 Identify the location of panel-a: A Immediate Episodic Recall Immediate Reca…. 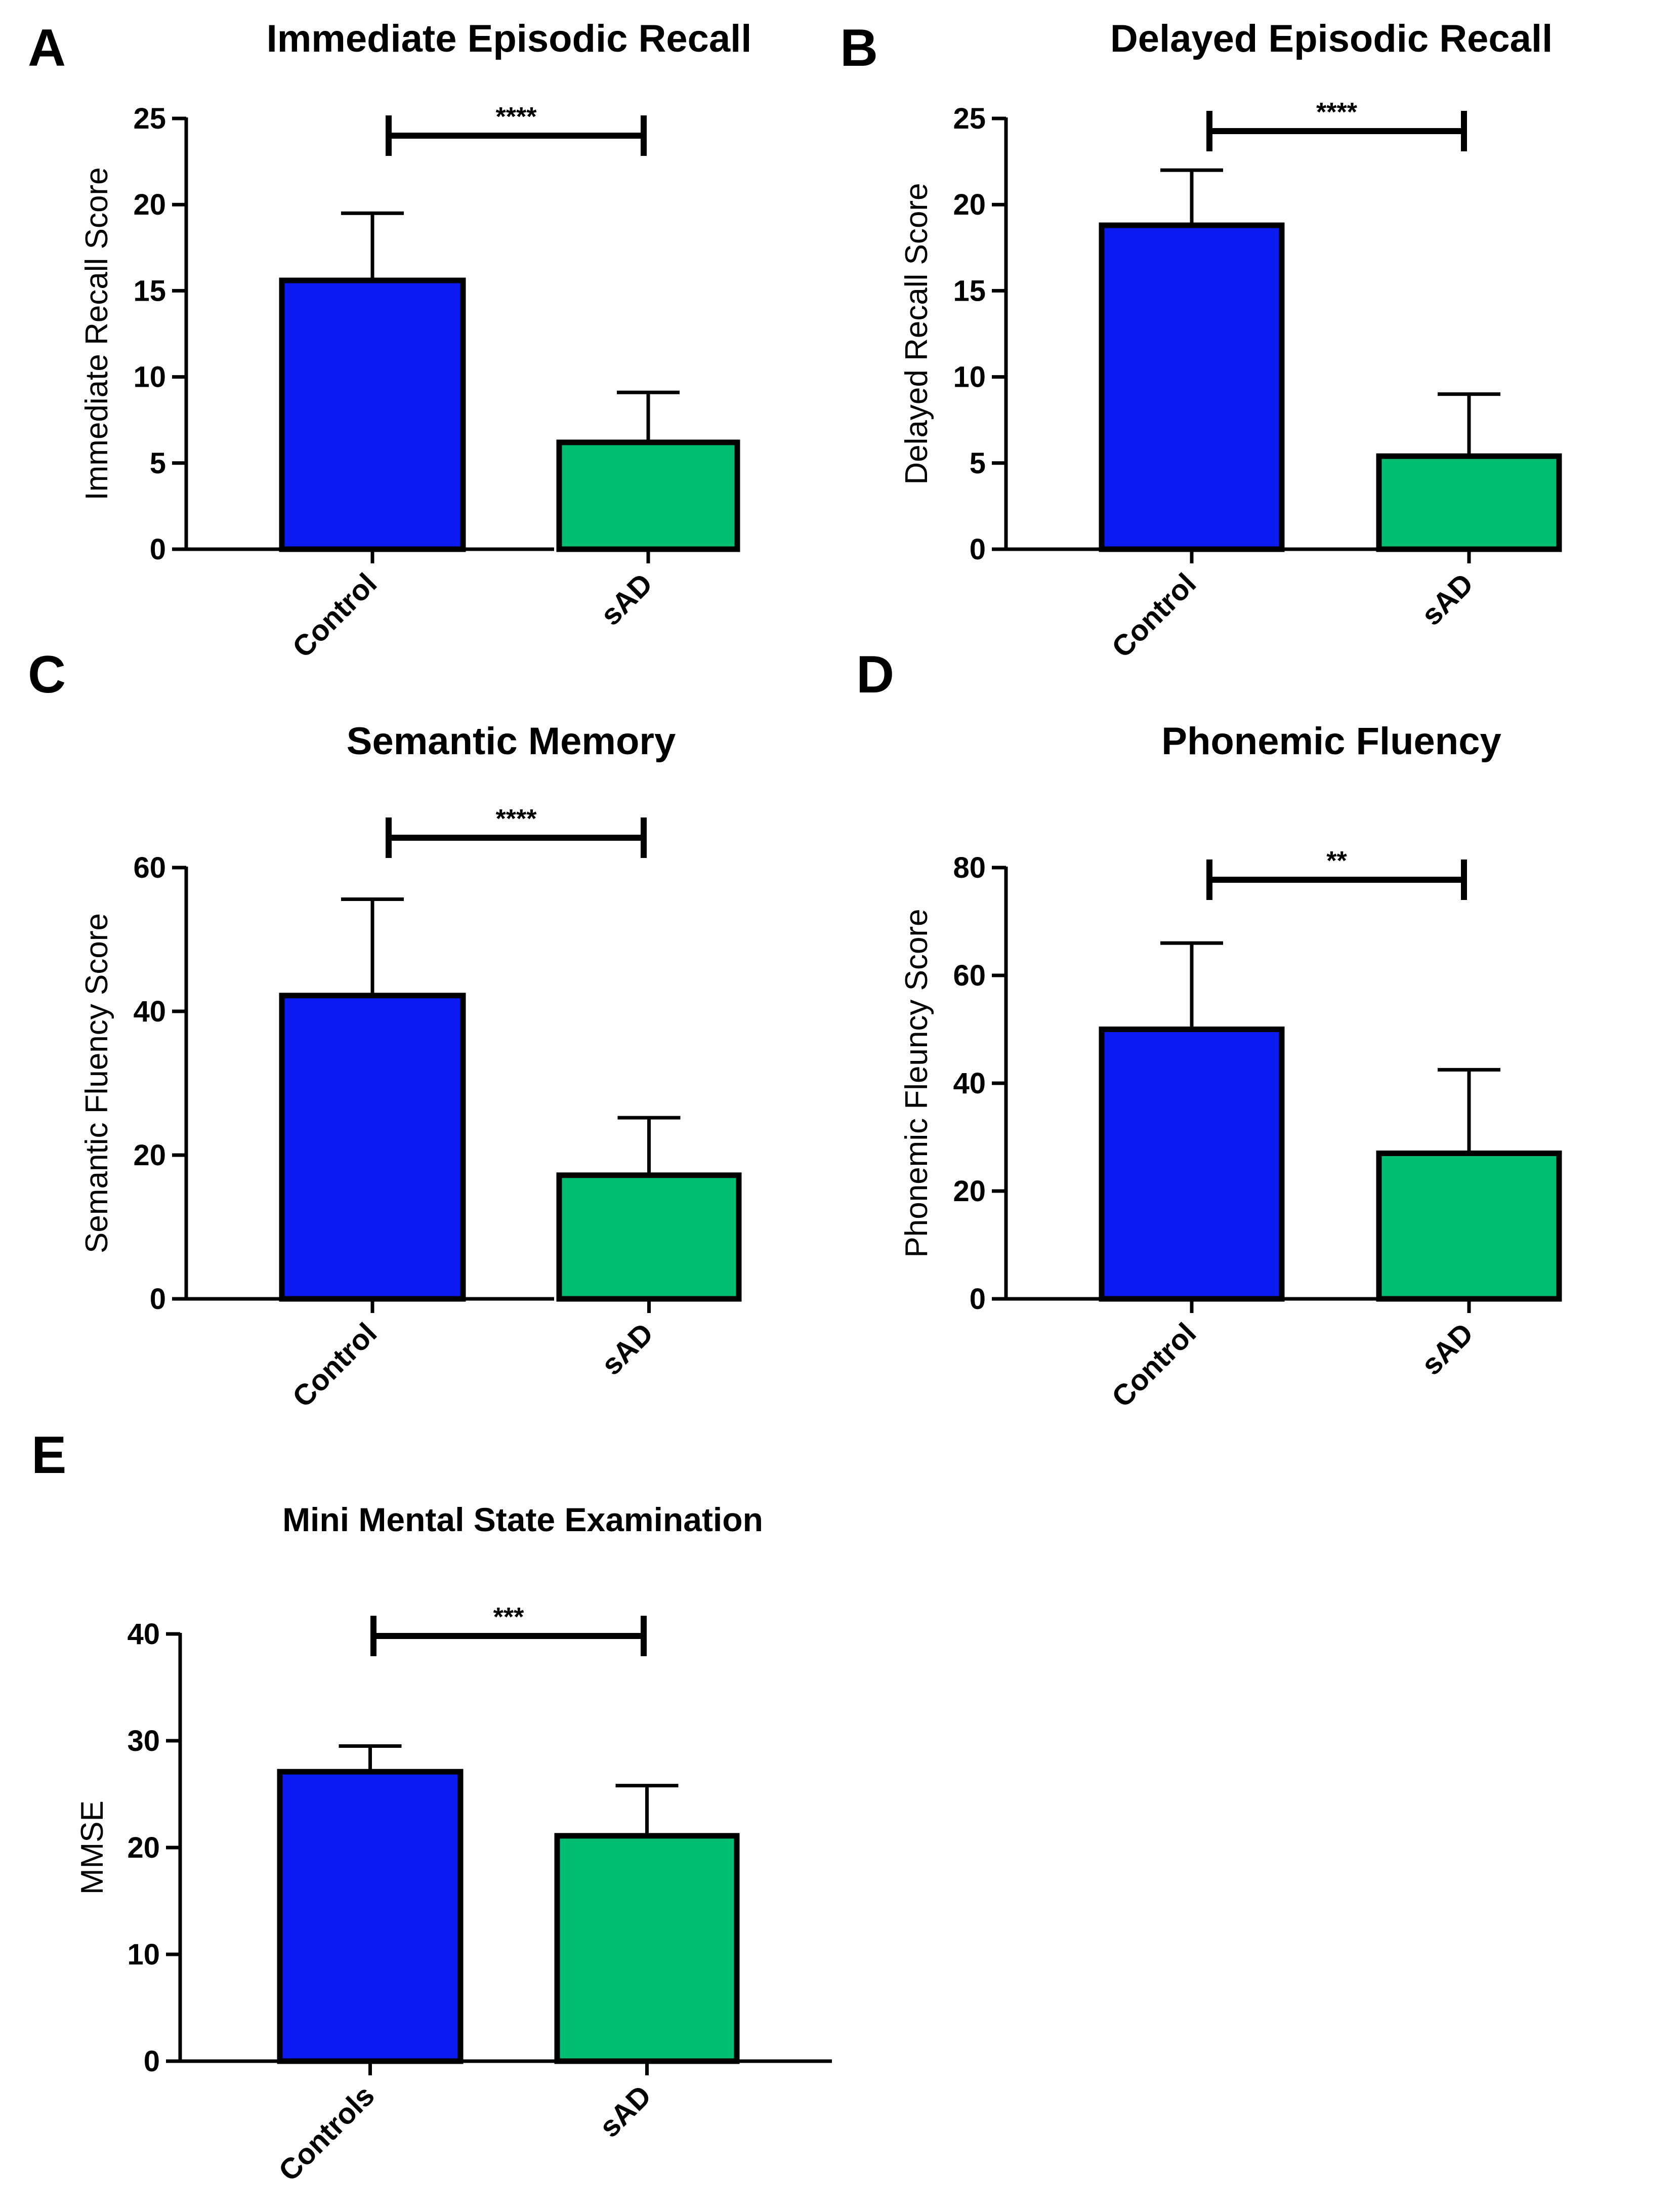
(389, 340).